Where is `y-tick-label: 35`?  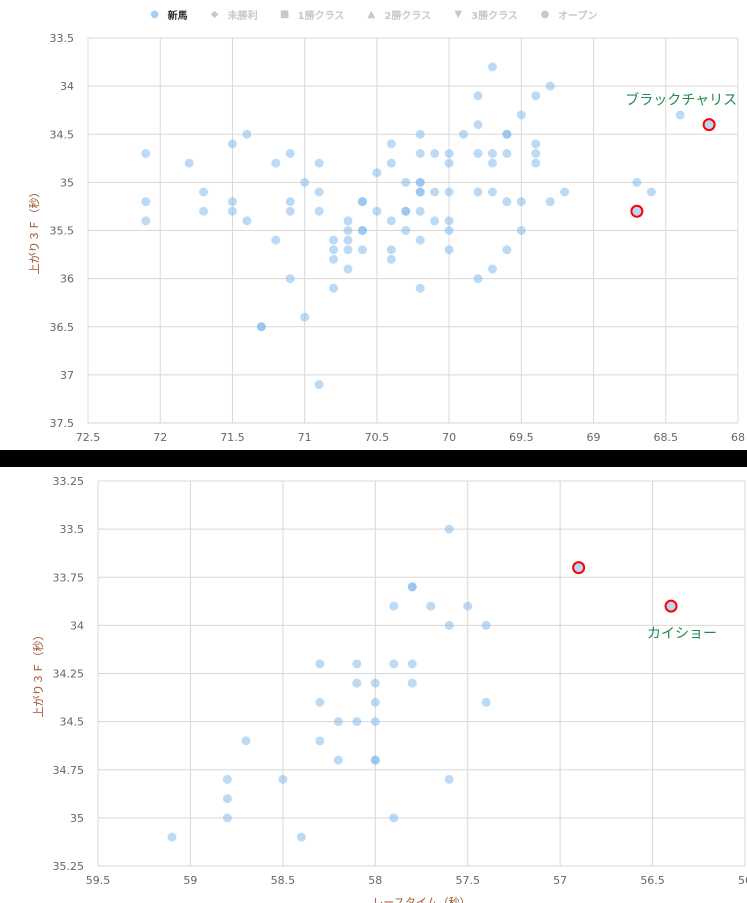
y-tick-label: 35 is located at coordinates (77, 818).